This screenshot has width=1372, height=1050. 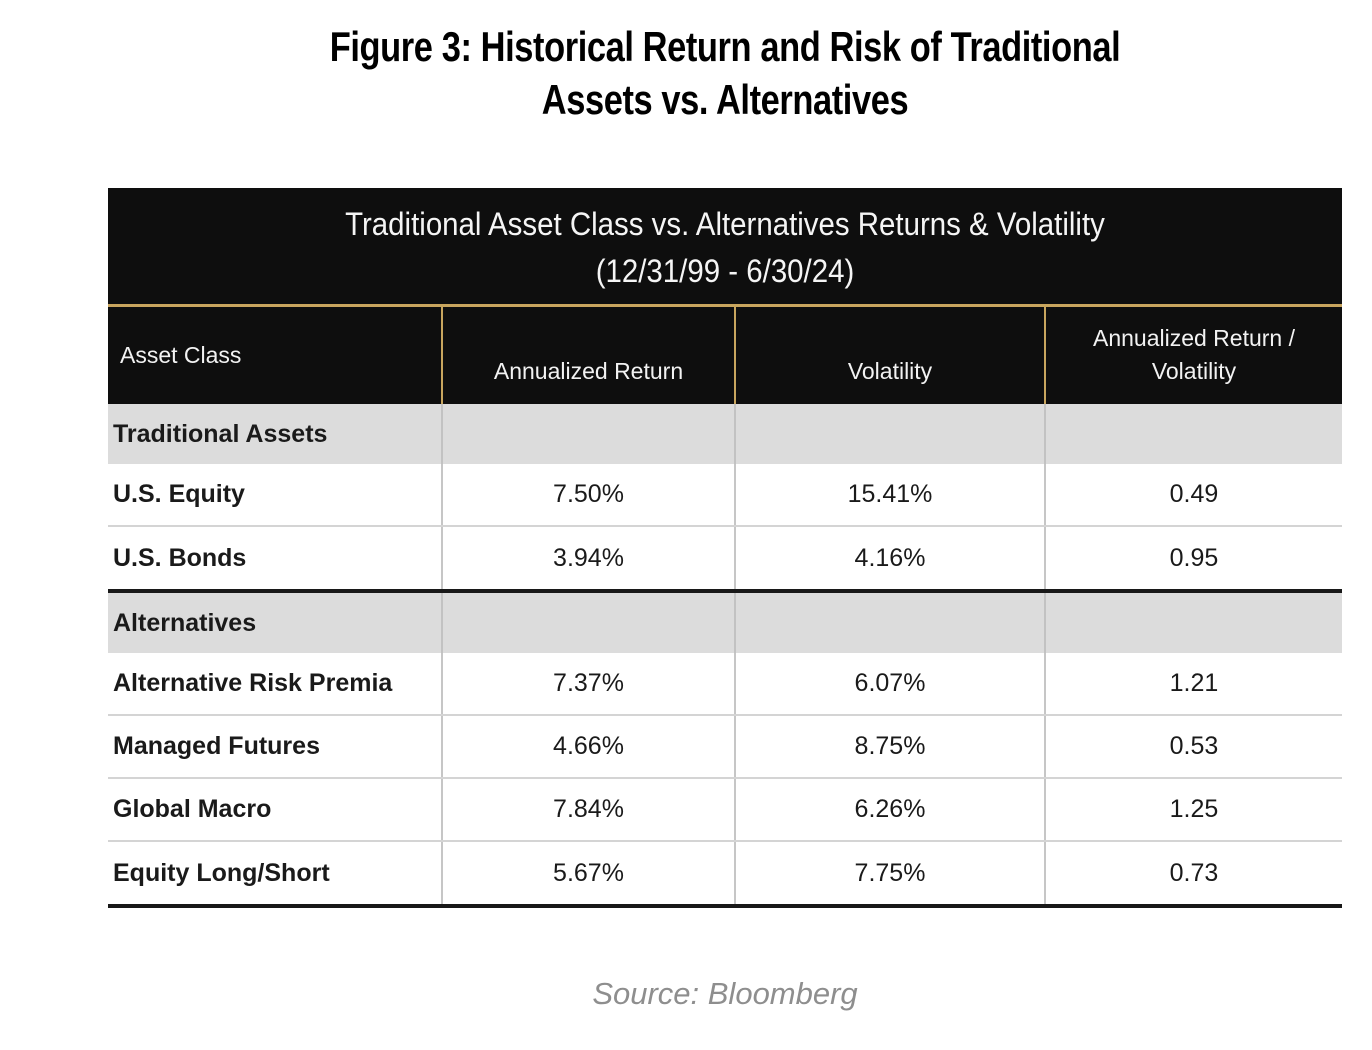 What do you see at coordinates (179, 494) in the screenshot?
I see `asset-class-cell: U.S. Equity` at bounding box center [179, 494].